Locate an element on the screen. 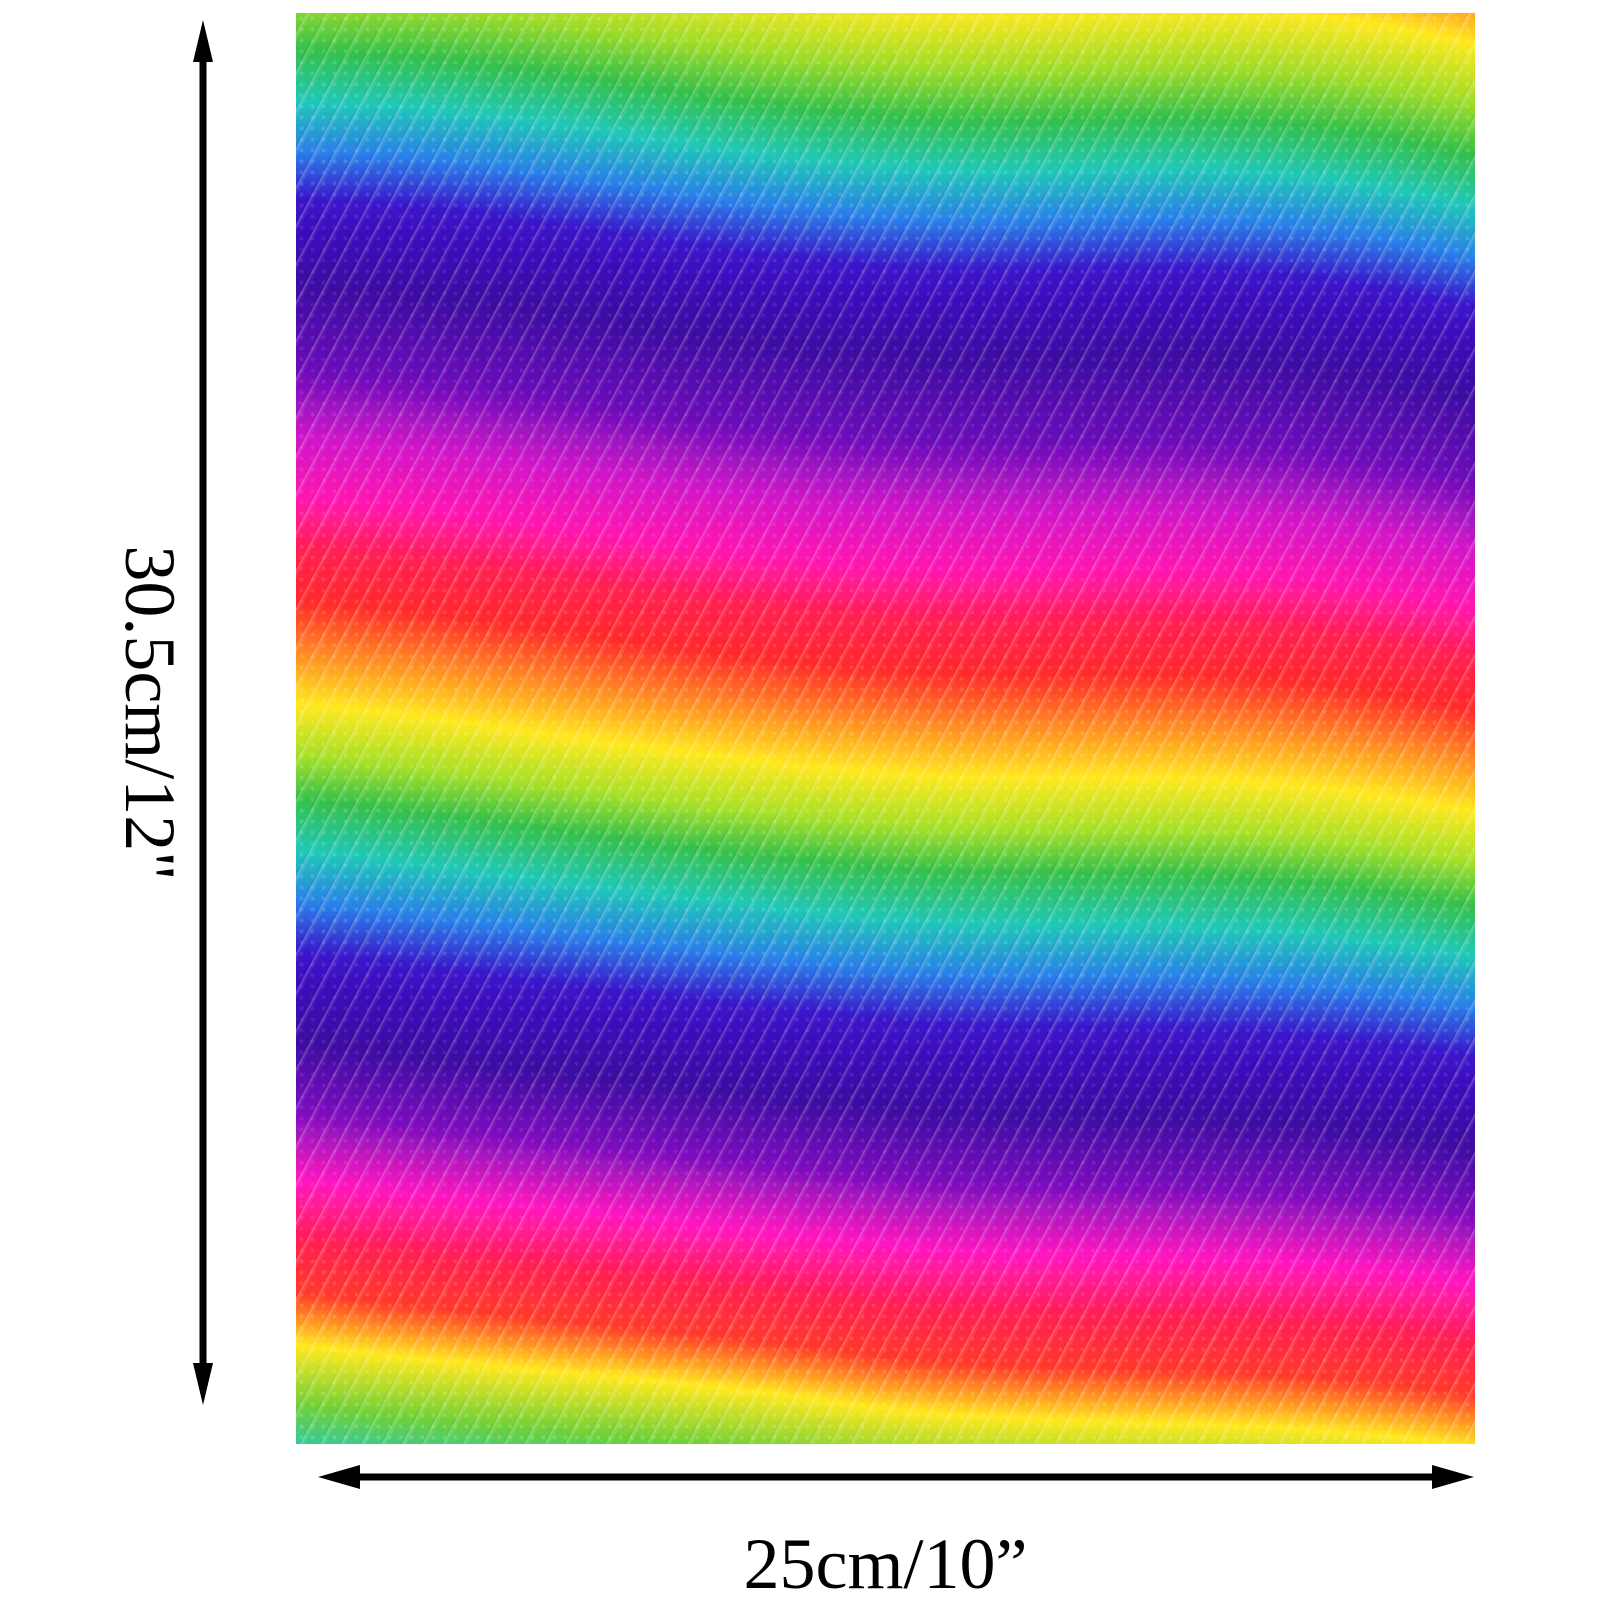  width-dimension-arrow is located at coordinates (896, 1477).